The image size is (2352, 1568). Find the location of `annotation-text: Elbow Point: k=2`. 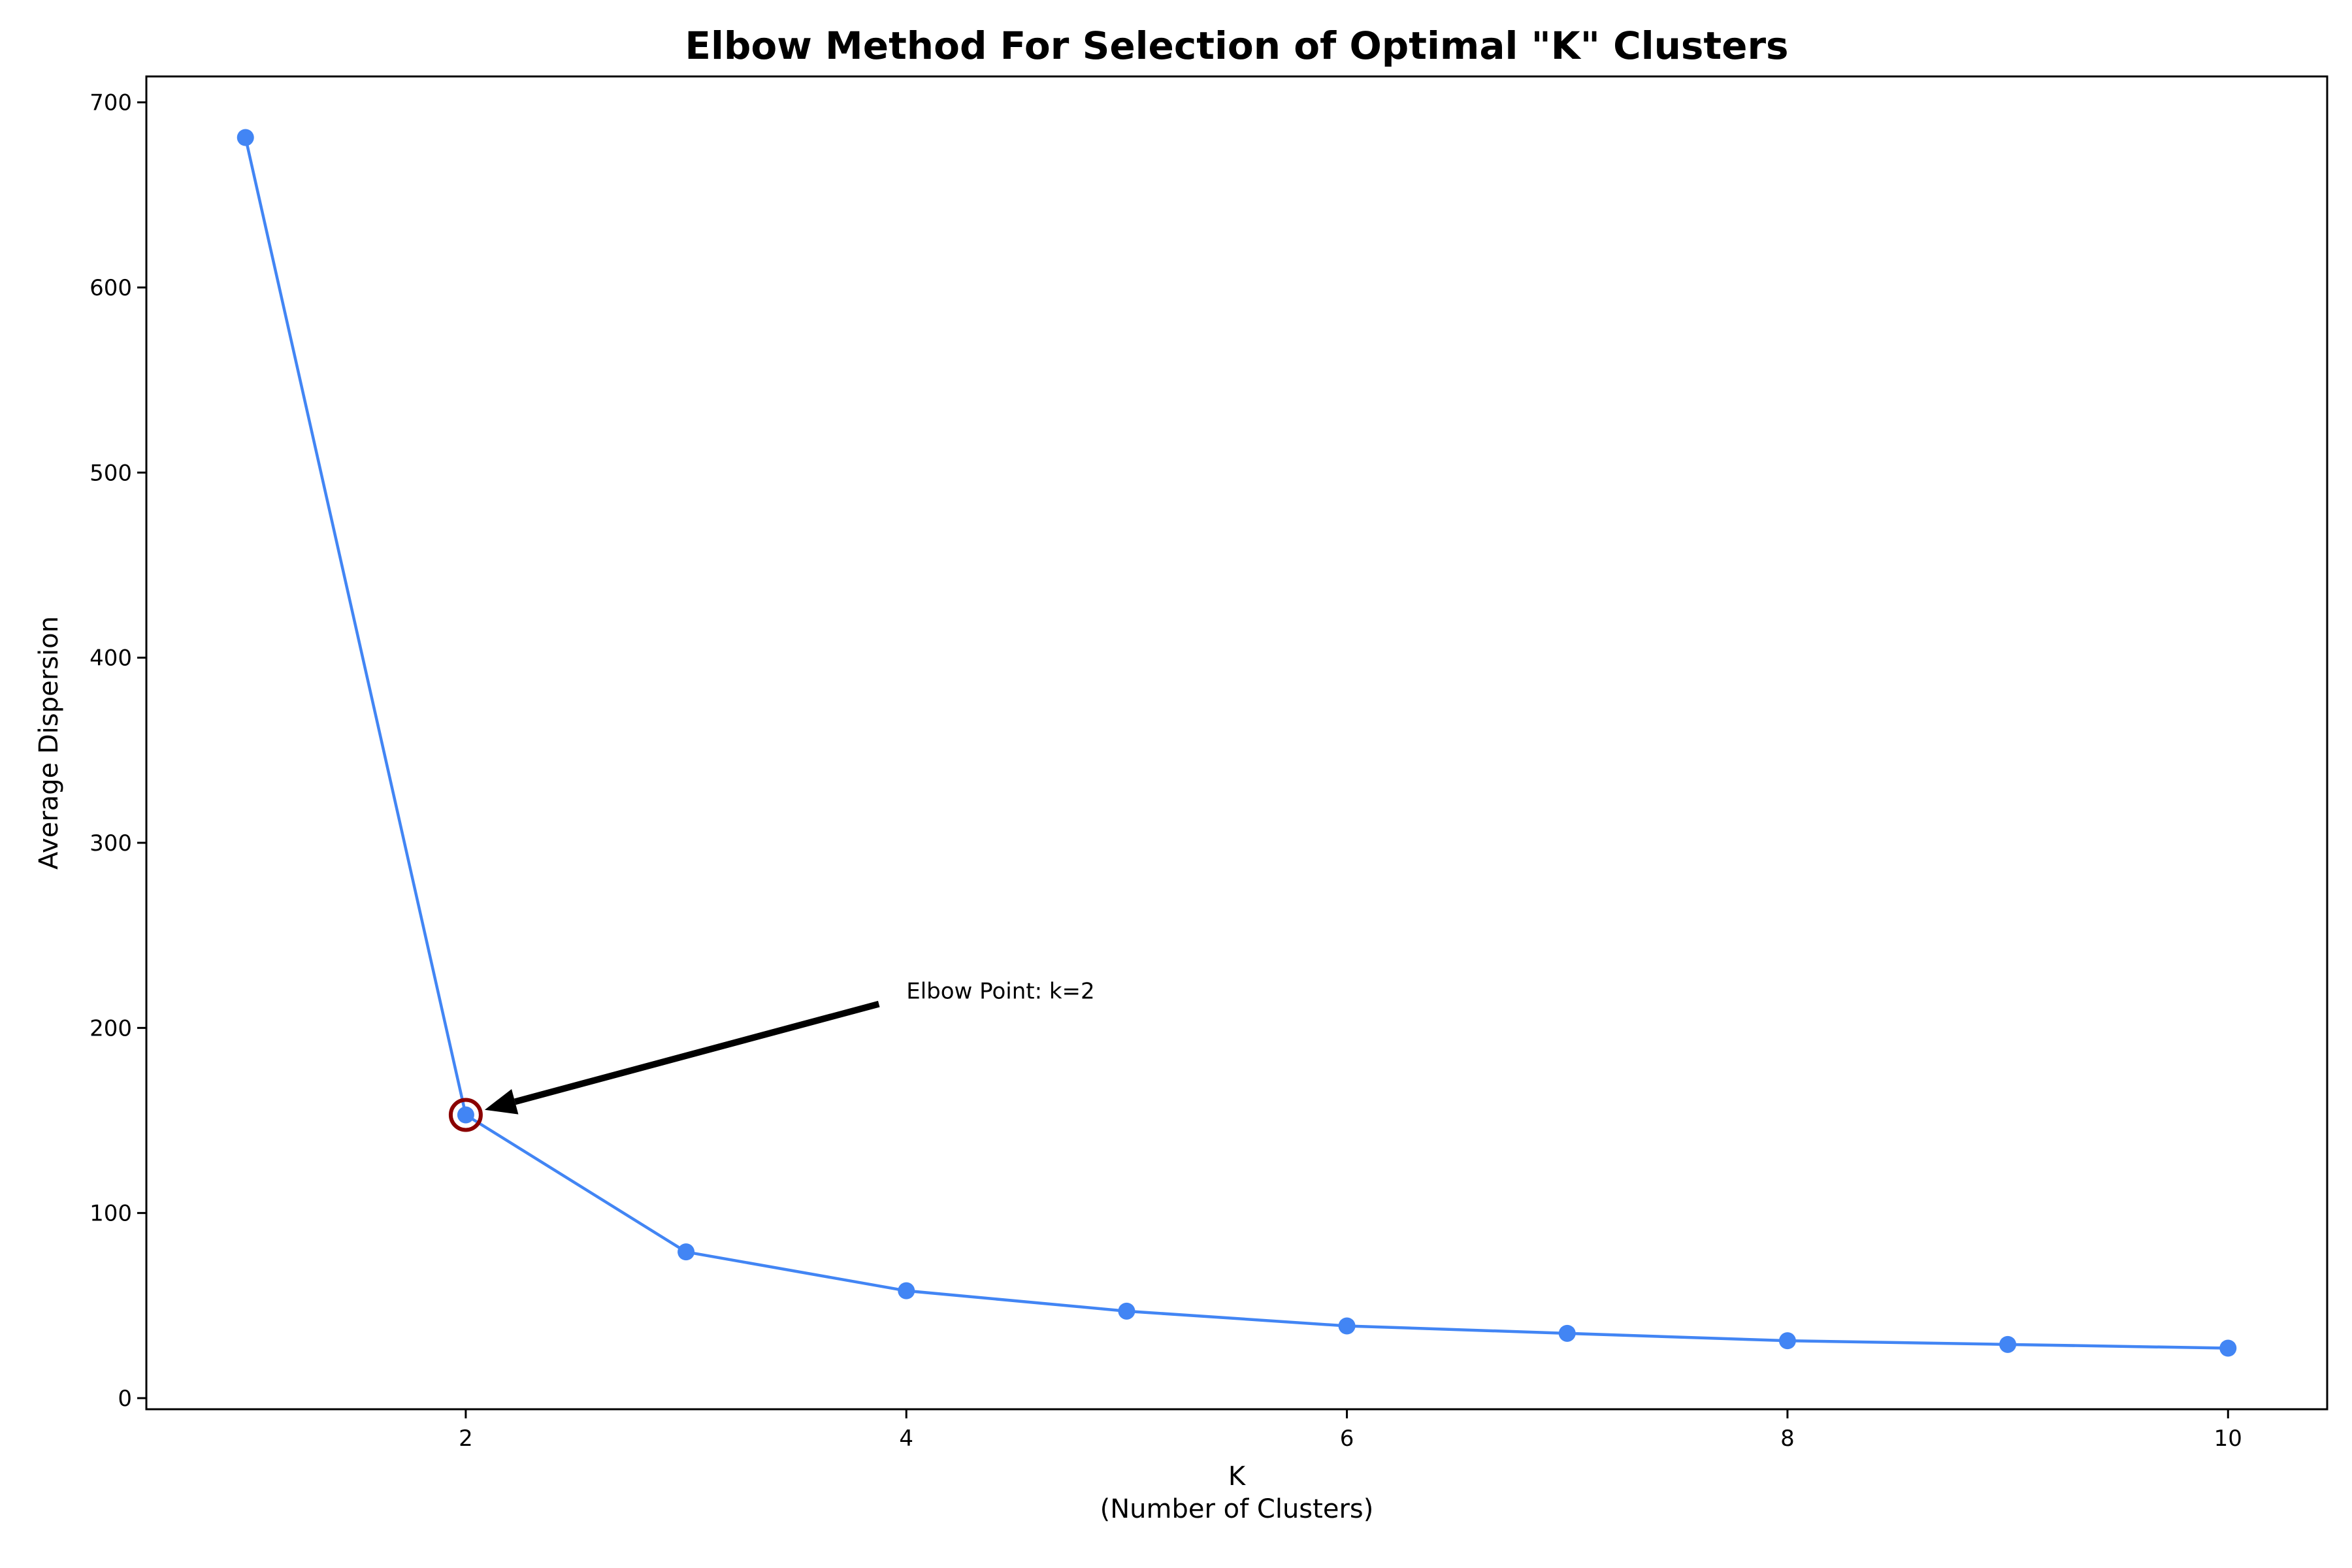

annotation-text: Elbow Point: k=2 is located at coordinates (1000, 992).